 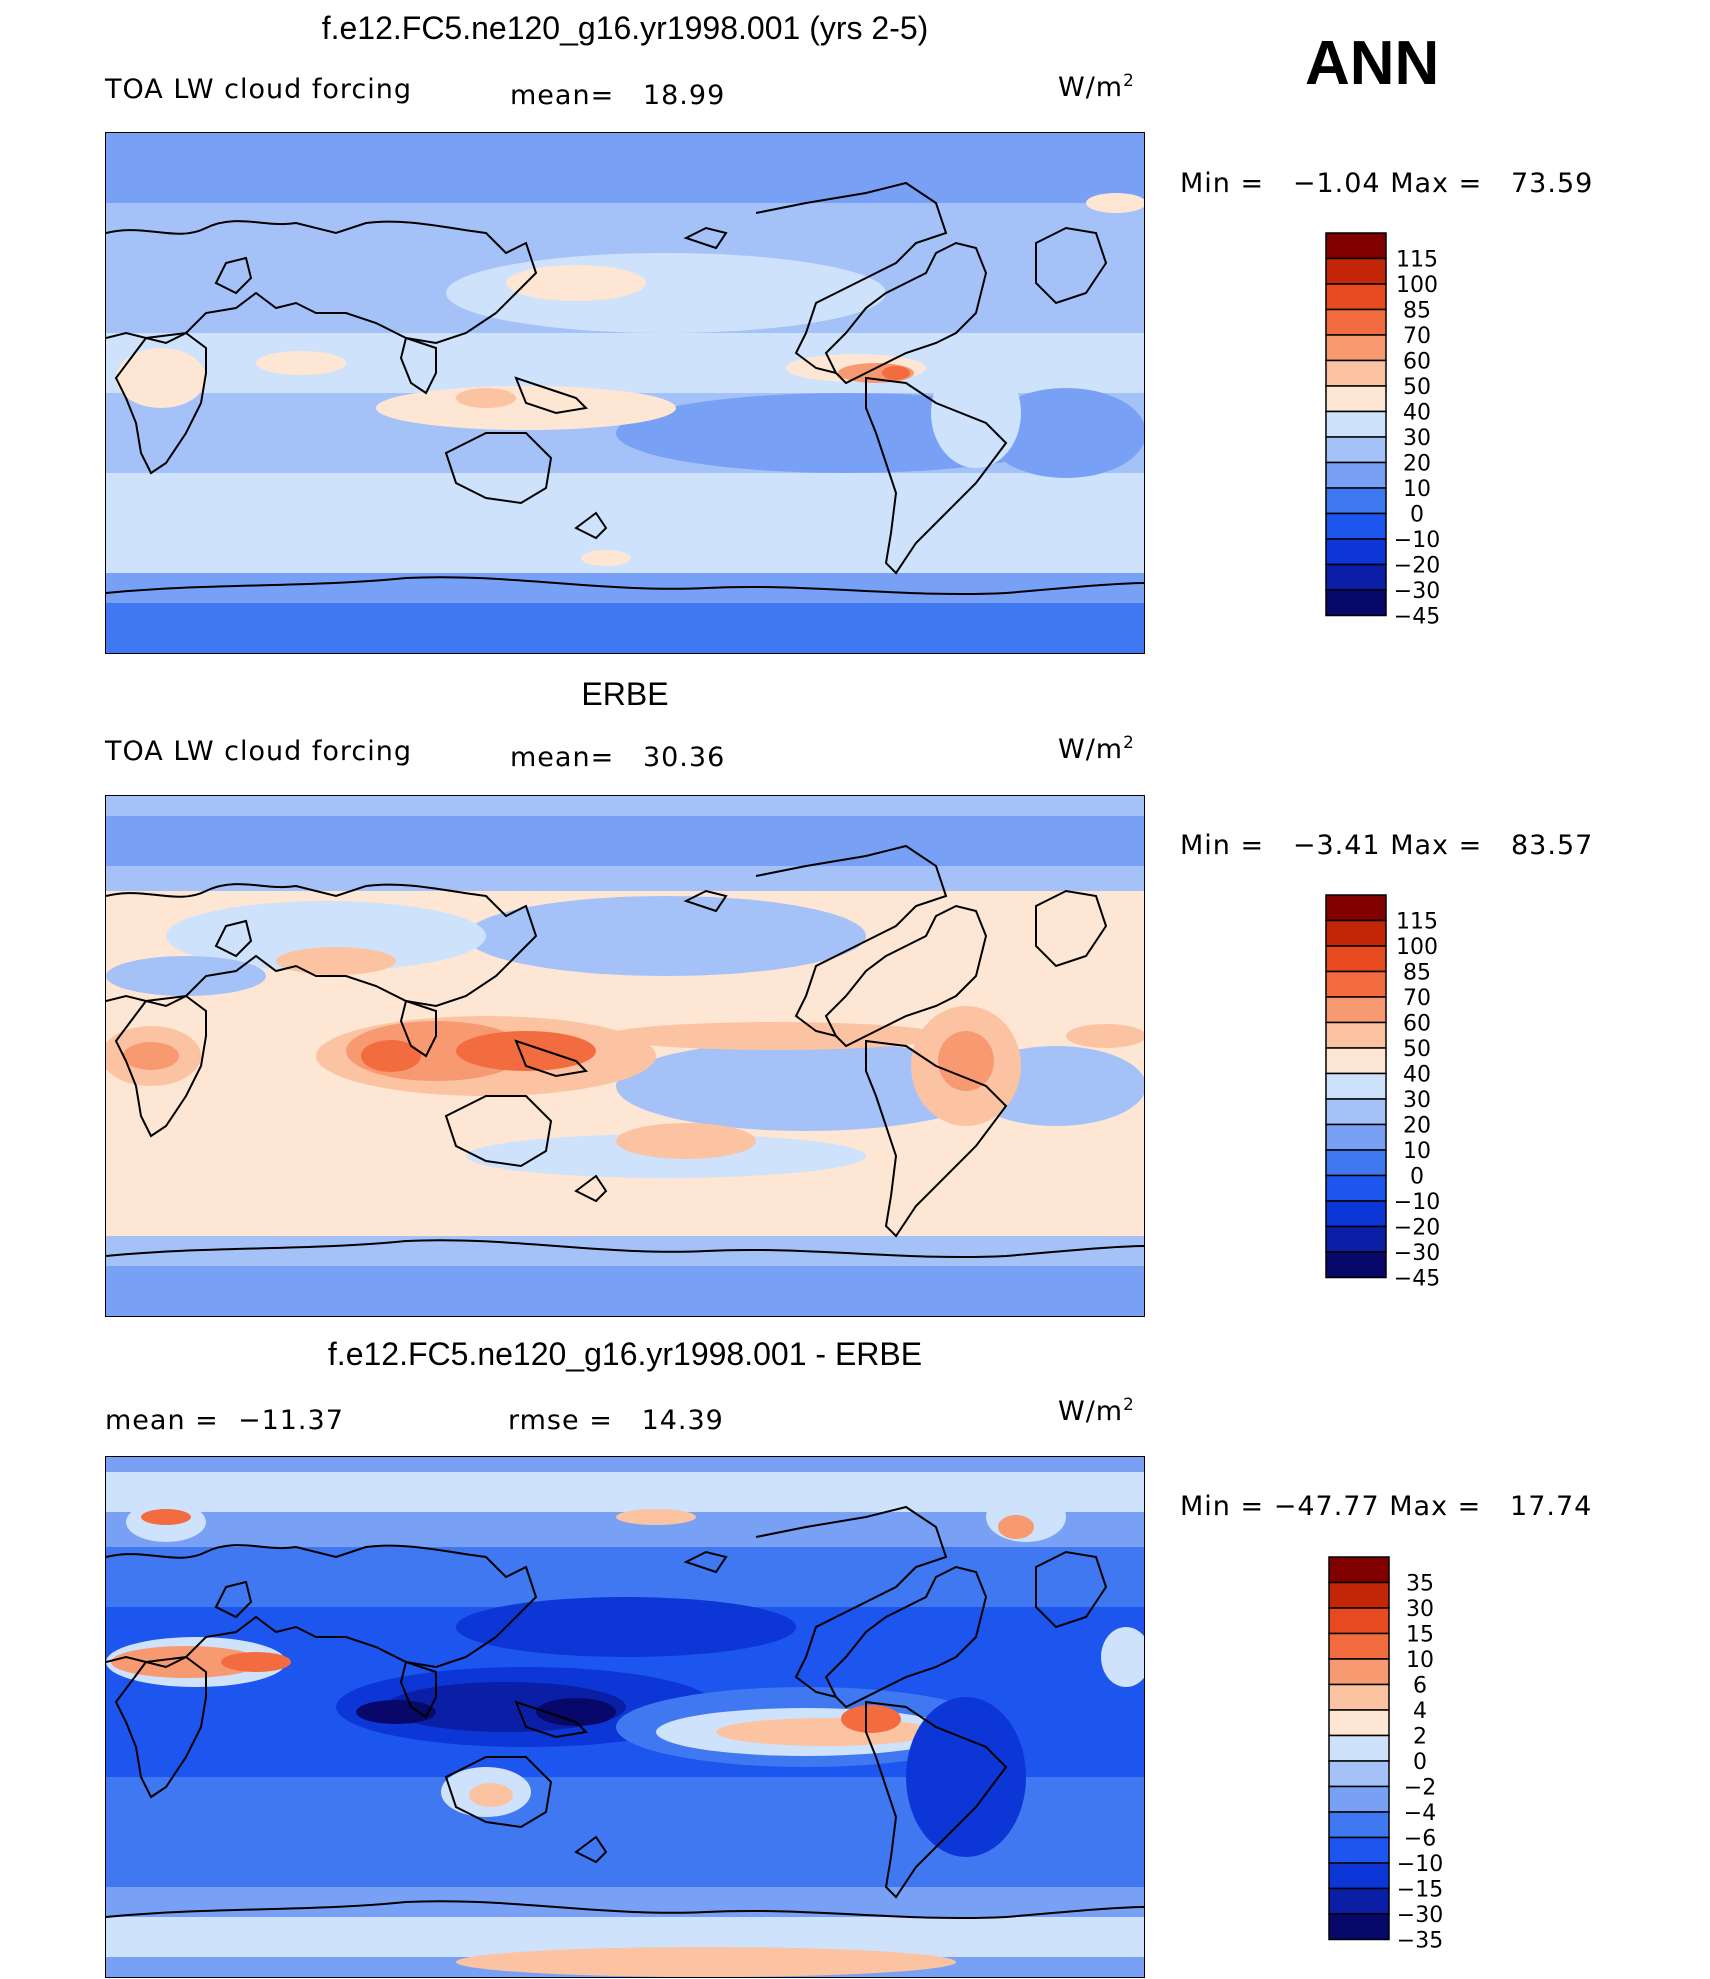 I want to click on variable-label: TOA LW cloud forcing, so click(x=258, y=89).